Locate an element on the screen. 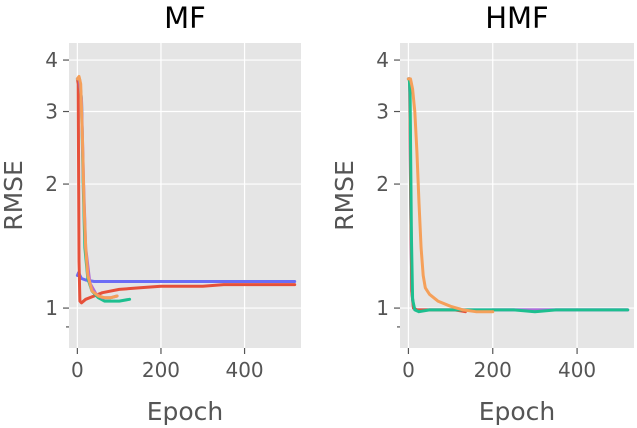  chart-title: HMF is located at coordinates (517, 18).